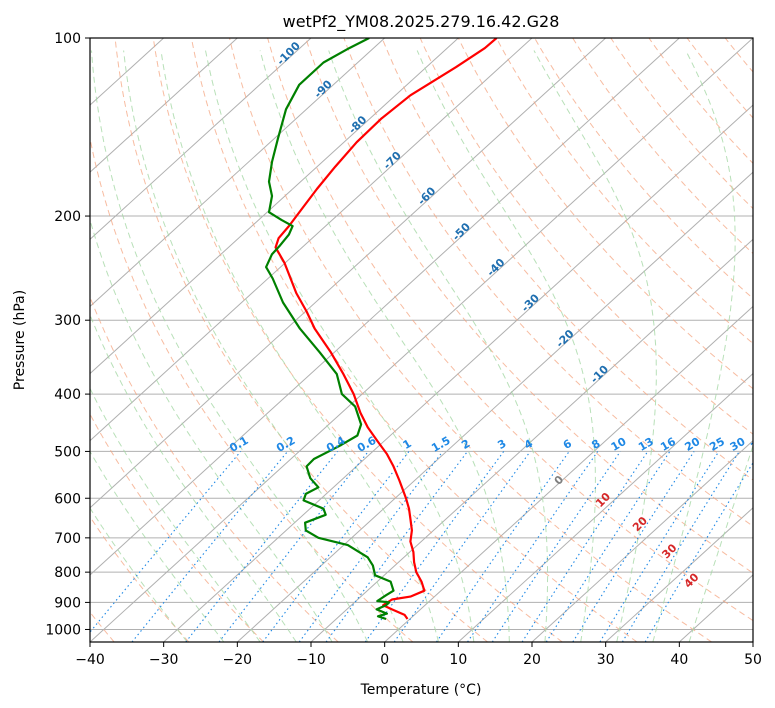  What do you see at coordinates (458, 660) in the screenshot?
I see `x-tick-label: 10` at bounding box center [458, 660].